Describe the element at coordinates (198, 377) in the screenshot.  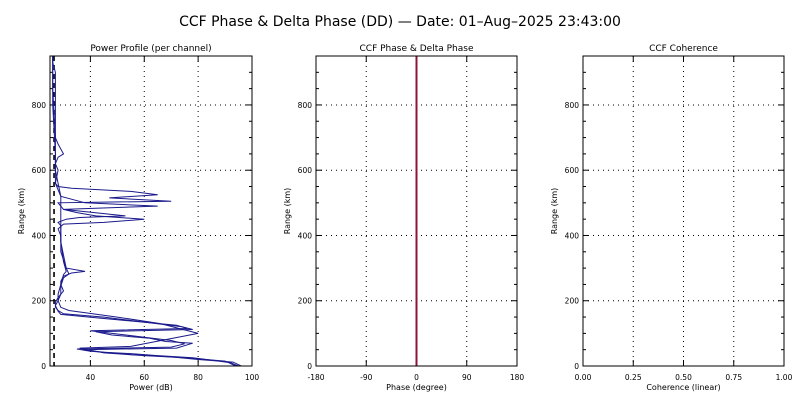
I see `x-tick-label: 80` at that location.